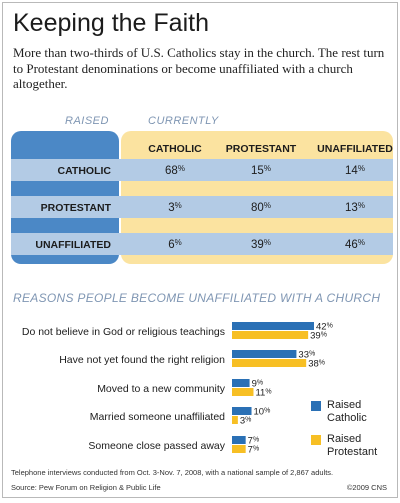 This screenshot has height=503, width=400. What do you see at coordinates (175, 170) in the screenshot?
I see `cell-catholic-catholic: 68%` at bounding box center [175, 170].